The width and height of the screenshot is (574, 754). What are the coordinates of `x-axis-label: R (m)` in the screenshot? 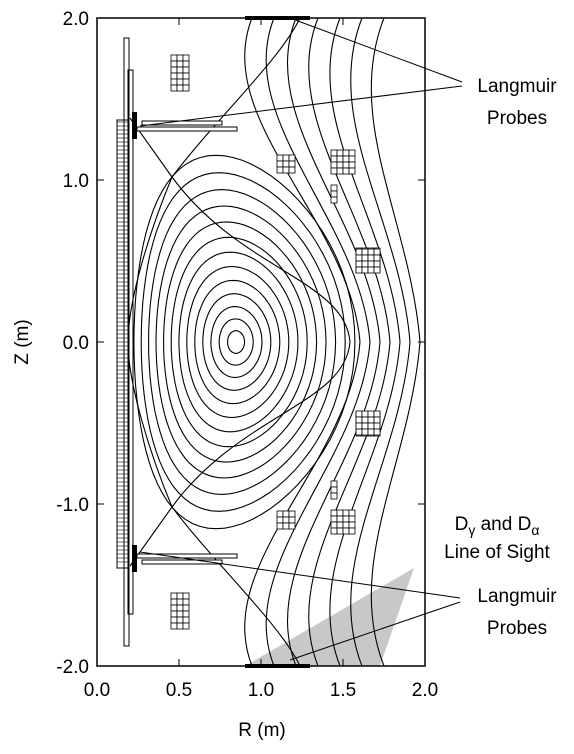 It's located at (261, 730).